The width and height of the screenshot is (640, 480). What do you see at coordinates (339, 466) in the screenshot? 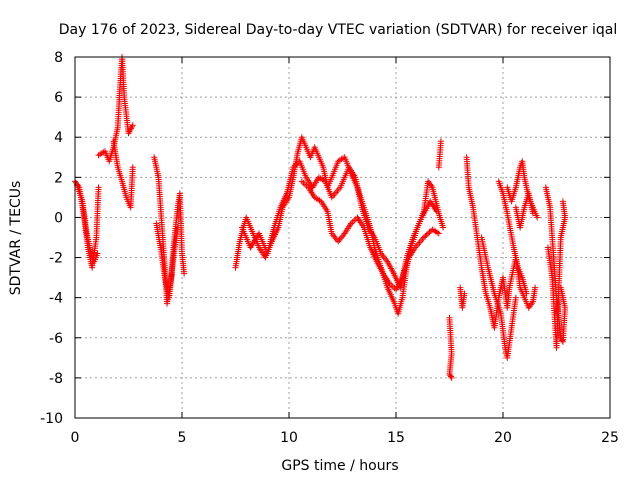
I see `x-axis-label: GPS time / hours` at bounding box center [339, 466].